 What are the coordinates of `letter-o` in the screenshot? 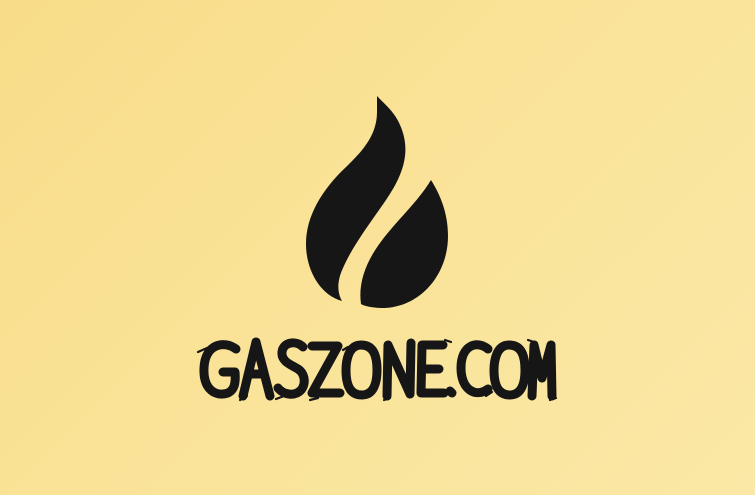 It's located at (361, 370).